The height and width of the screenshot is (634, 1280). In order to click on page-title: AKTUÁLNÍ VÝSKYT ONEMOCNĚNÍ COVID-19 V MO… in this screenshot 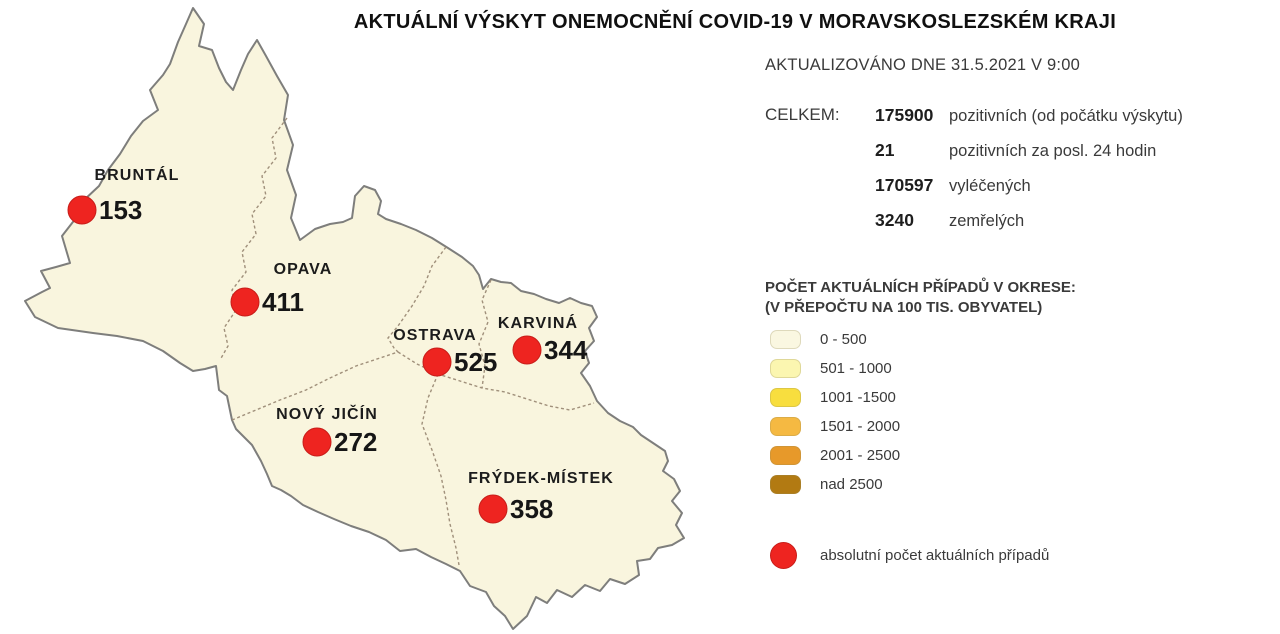, I will do `click(735, 22)`.